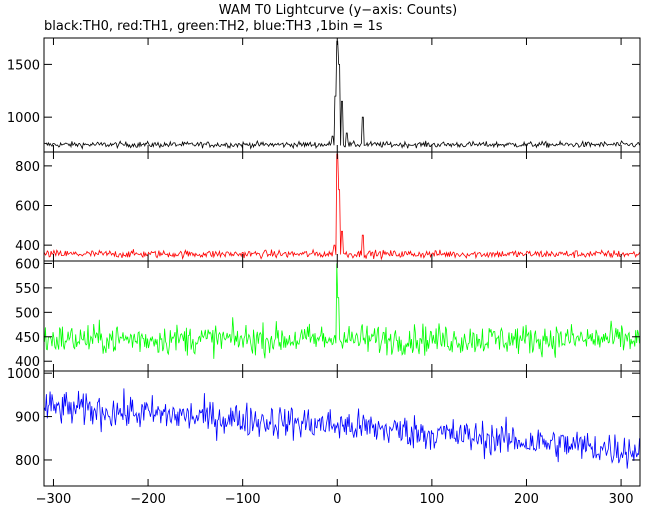 The width and height of the screenshot is (650, 505). I want to click on series-line-TH3, so click(342, 428).